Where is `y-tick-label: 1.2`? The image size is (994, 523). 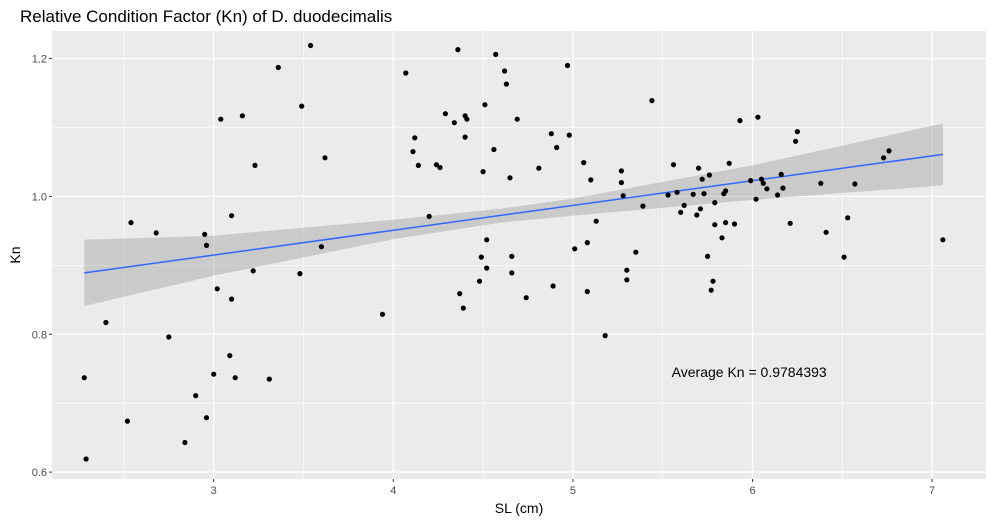
y-tick-label: 1.2 is located at coordinates (39, 60).